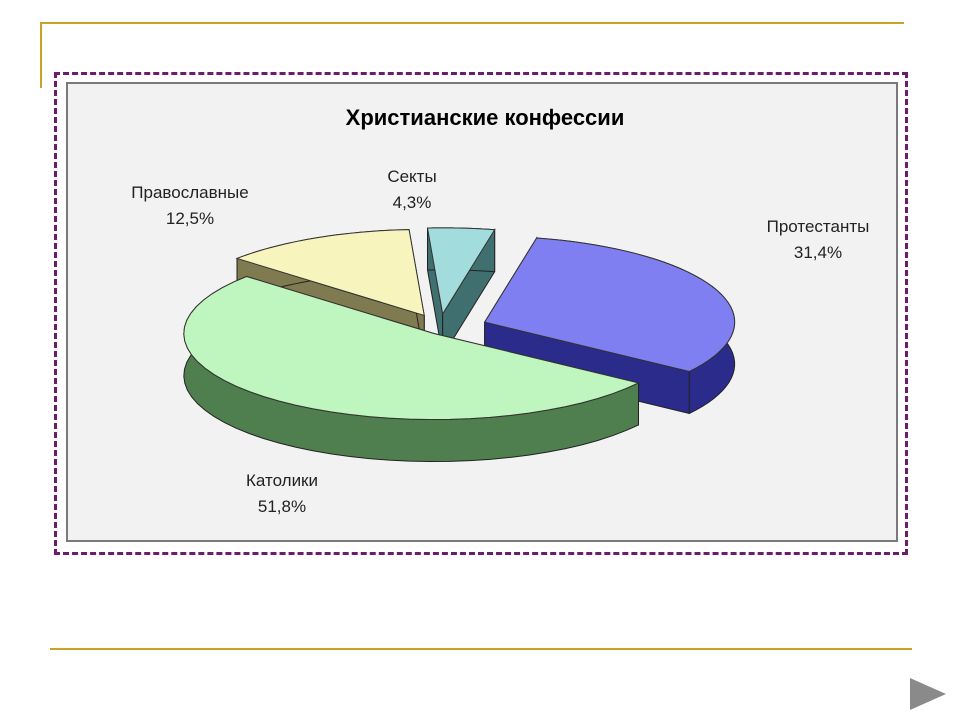 This screenshot has height=720, width=960. I want to click on slice-category-label: Протестанты, so click(818, 226).